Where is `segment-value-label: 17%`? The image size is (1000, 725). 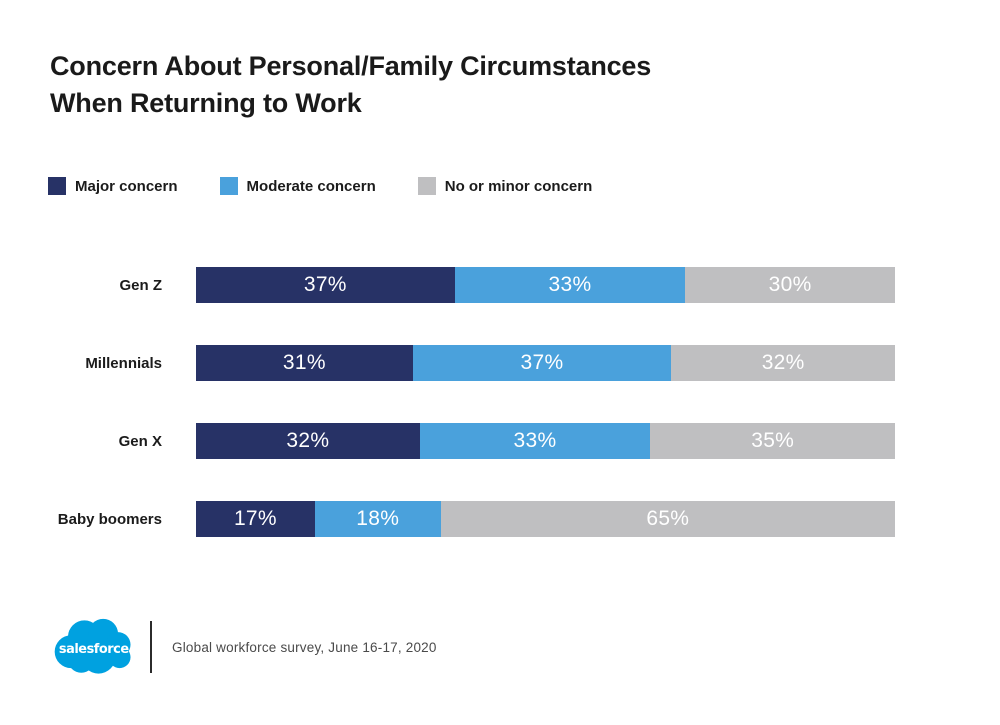 segment-value-label: 17% is located at coordinates (255, 518).